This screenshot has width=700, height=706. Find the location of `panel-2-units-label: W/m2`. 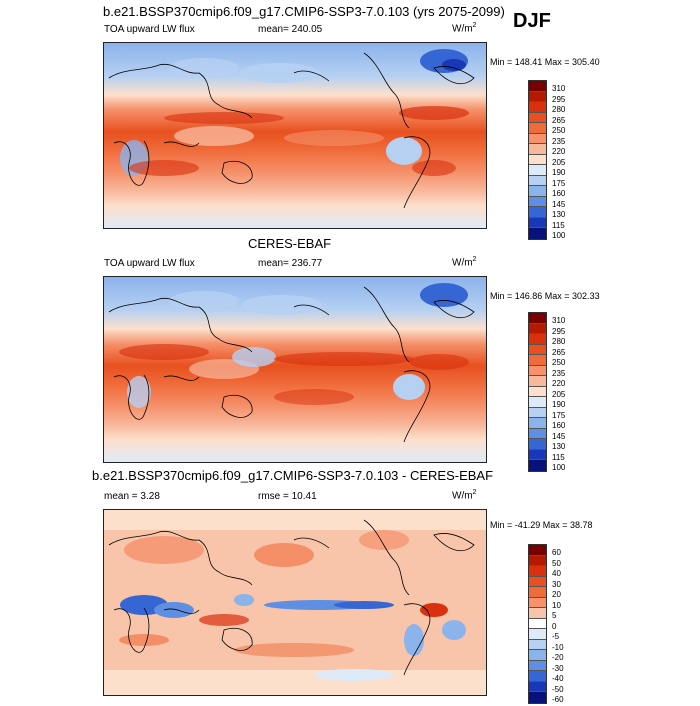

panel-2-units-label: W/m2 is located at coordinates (464, 262).